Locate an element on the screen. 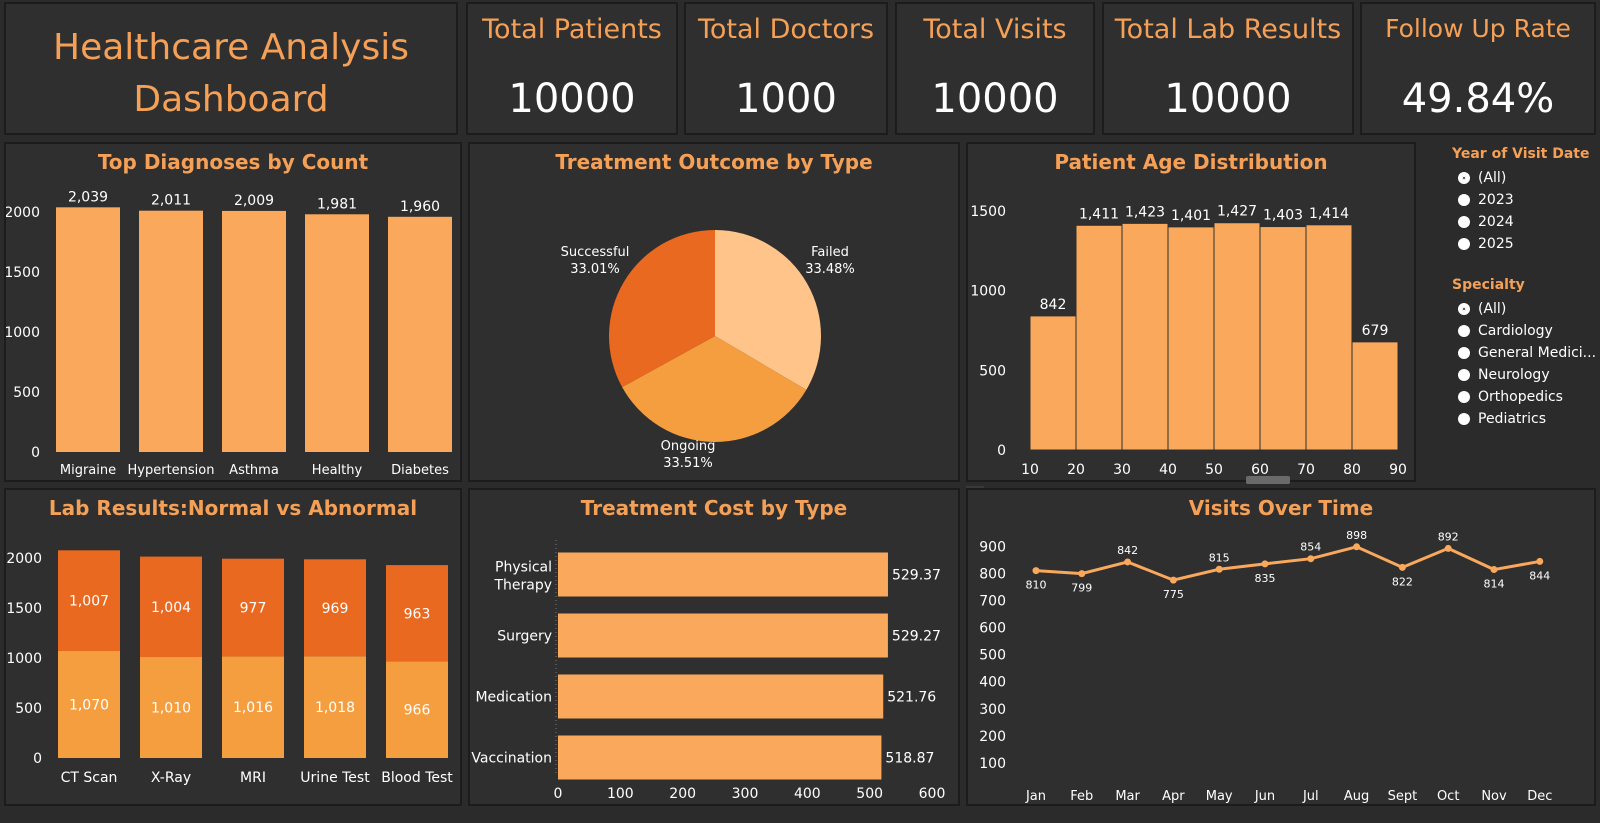  kpi-total-visits: Total Visits 10000 is located at coordinates (995, 68).